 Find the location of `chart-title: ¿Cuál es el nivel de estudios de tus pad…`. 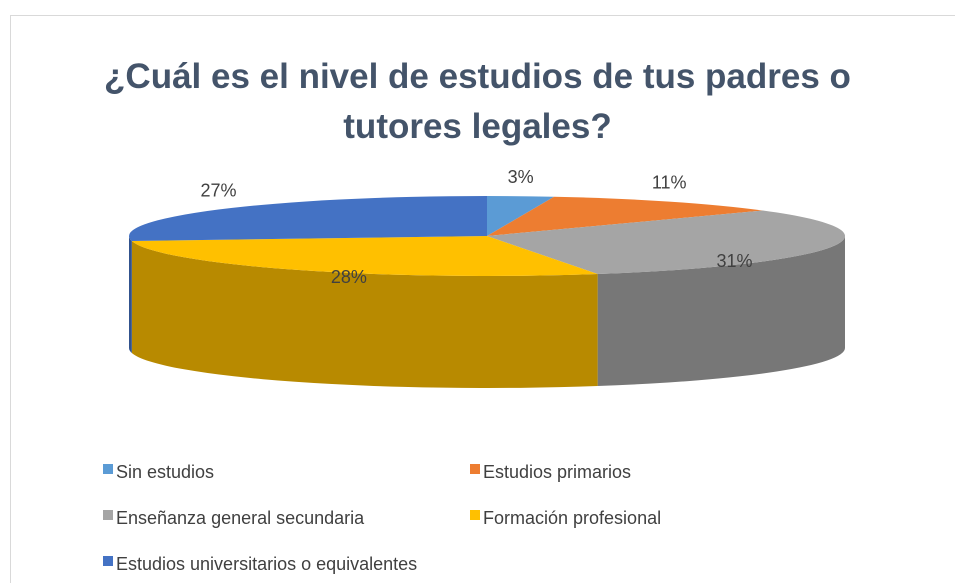

chart-title: ¿Cuál es el nivel de estudios de tus pad… is located at coordinates (477, 101).